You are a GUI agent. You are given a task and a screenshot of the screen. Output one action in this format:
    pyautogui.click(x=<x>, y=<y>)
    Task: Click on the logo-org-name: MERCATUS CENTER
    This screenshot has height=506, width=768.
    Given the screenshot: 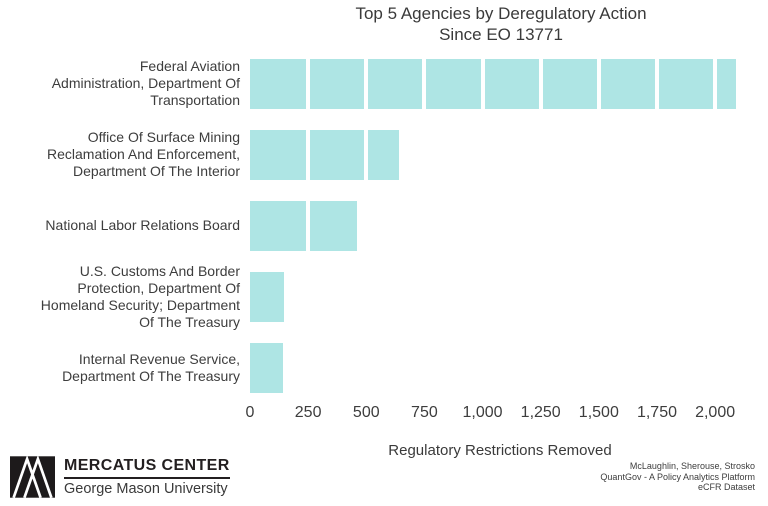 What is the action you would take?
    pyautogui.click(x=147, y=468)
    